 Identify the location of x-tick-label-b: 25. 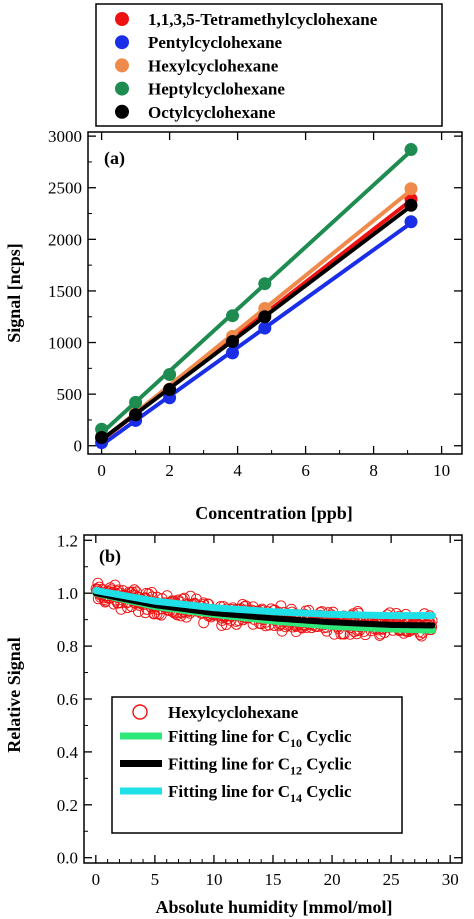
(391, 879).